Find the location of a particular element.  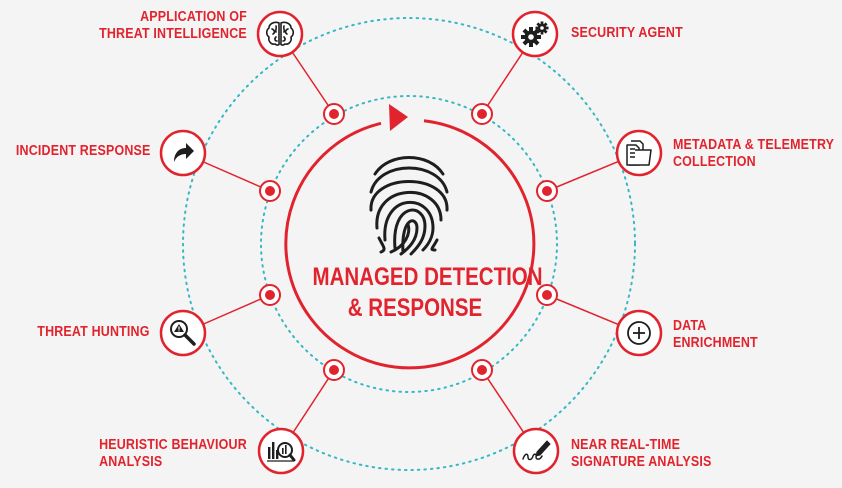

center-title-line2: & RESPONSE is located at coordinates (415, 308).